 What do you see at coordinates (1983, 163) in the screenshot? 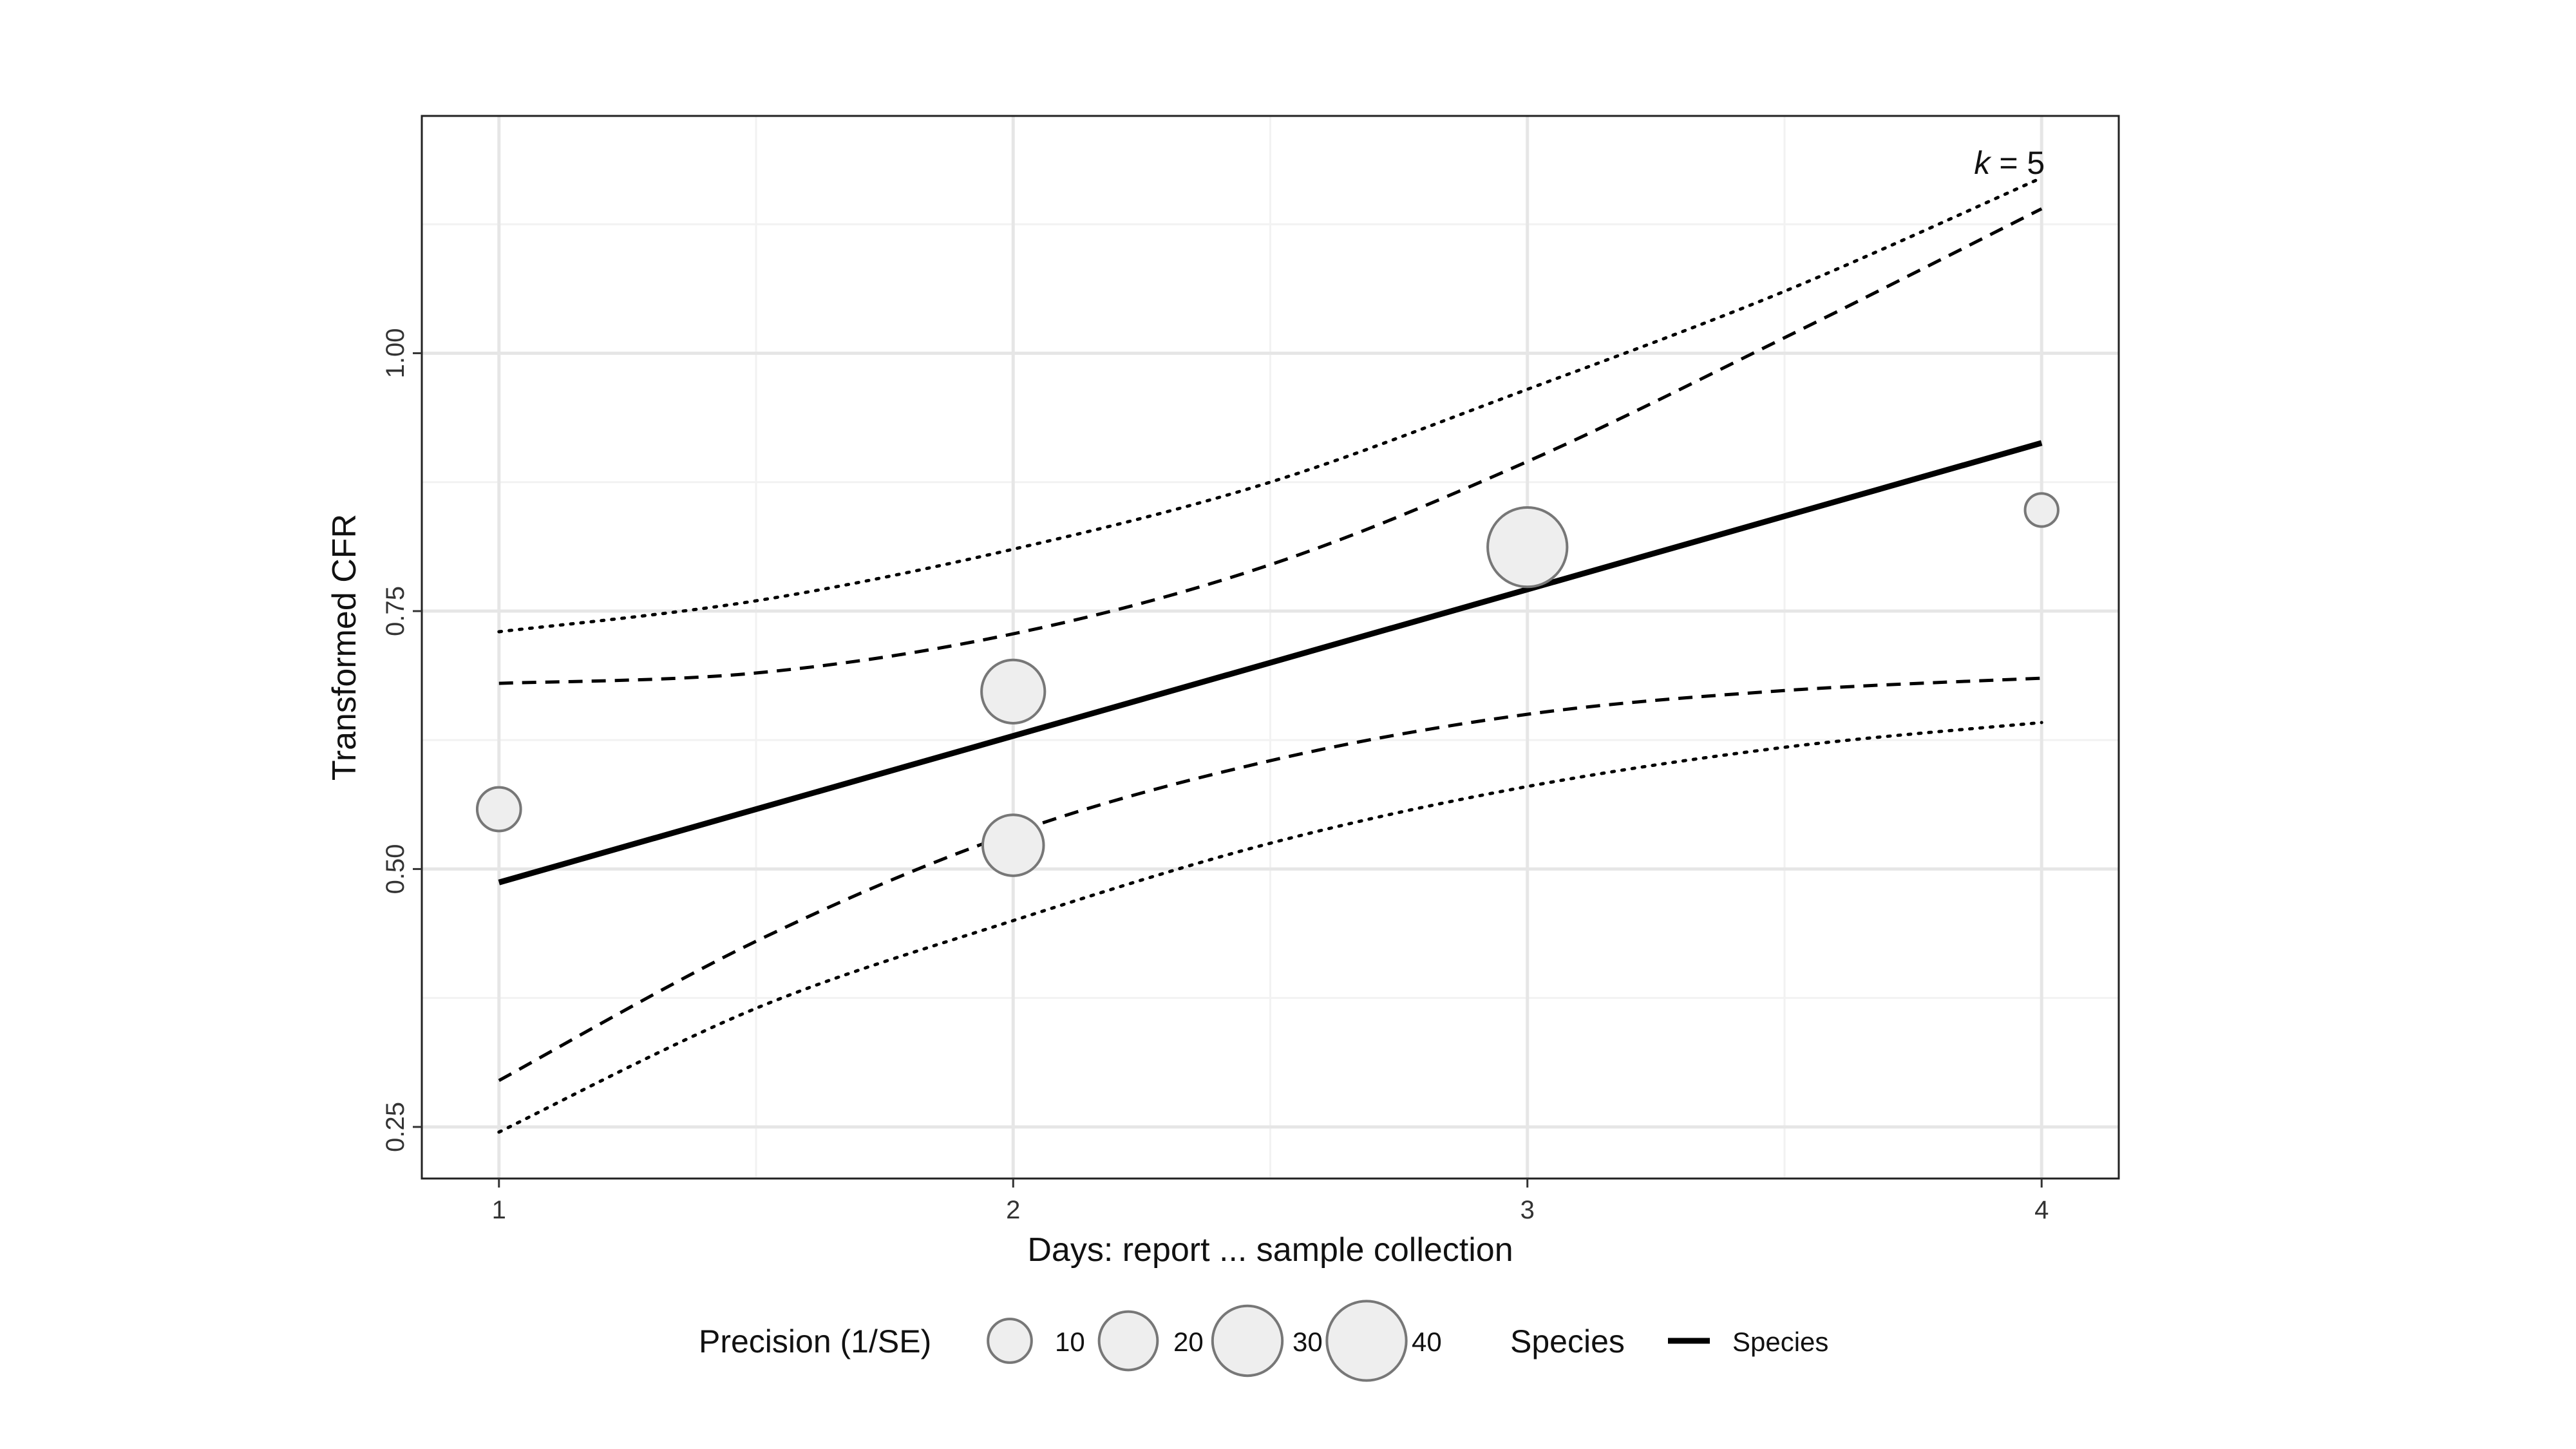
I see `k-annotation-italic: k` at bounding box center [1983, 163].